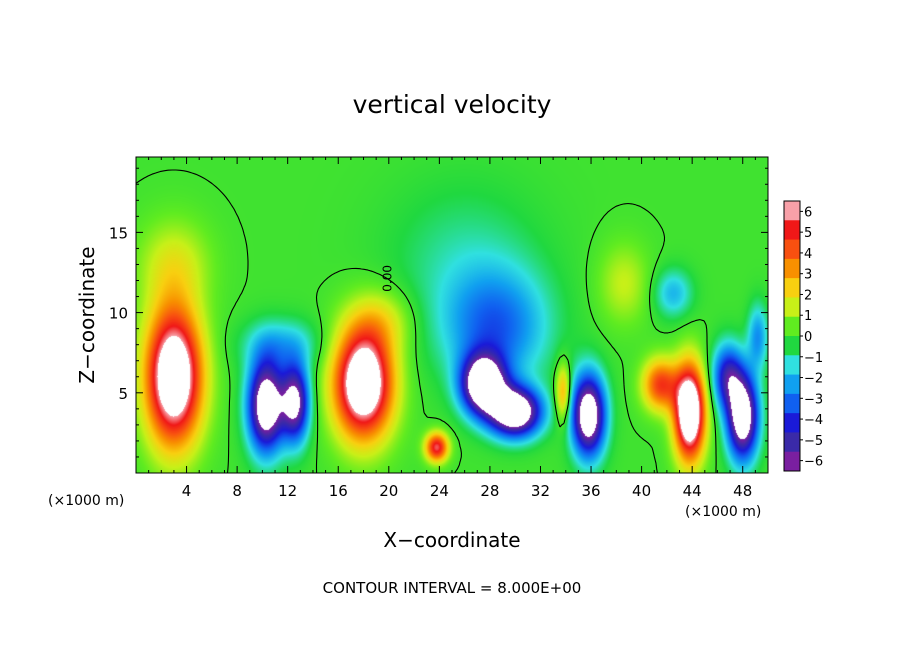 Image resolution: width=904 pixels, height=654 pixels. Describe the element at coordinates (87, 314) in the screenshot. I see `y-axis-label: Z−coordinate` at that location.